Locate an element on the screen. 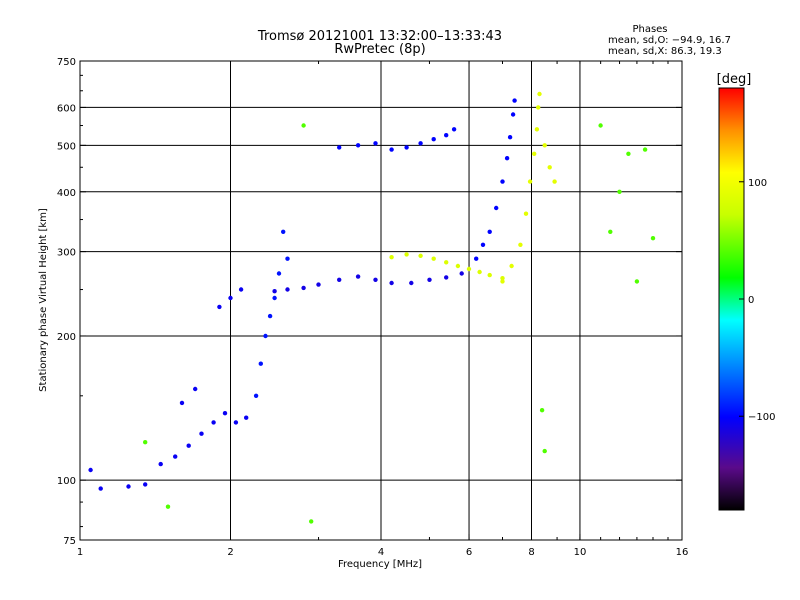 The height and width of the screenshot is (600, 800). y-tick-label: 750 is located at coordinates (66, 62).